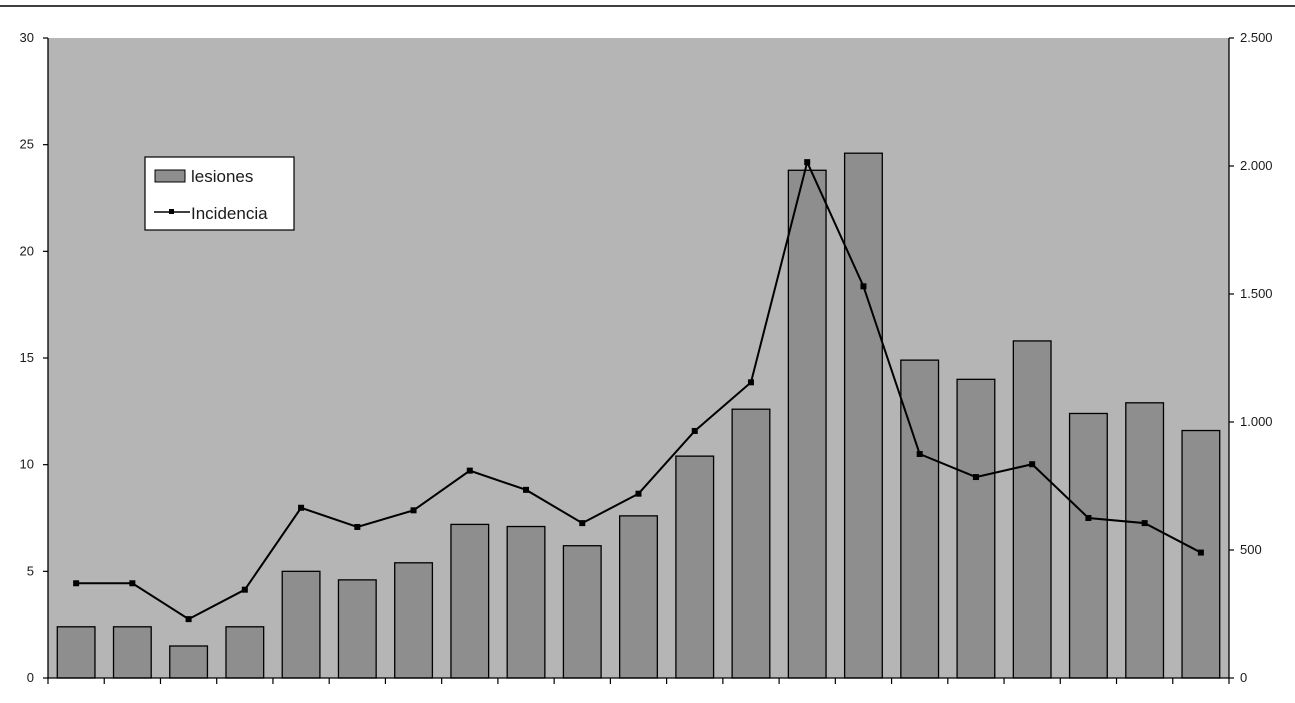 This screenshot has width=1295, height=703. What do you see at coordinates (27, 37) in the screenshot?
I see `left-y-tick-label: 30` at bounding box center [27, 37].